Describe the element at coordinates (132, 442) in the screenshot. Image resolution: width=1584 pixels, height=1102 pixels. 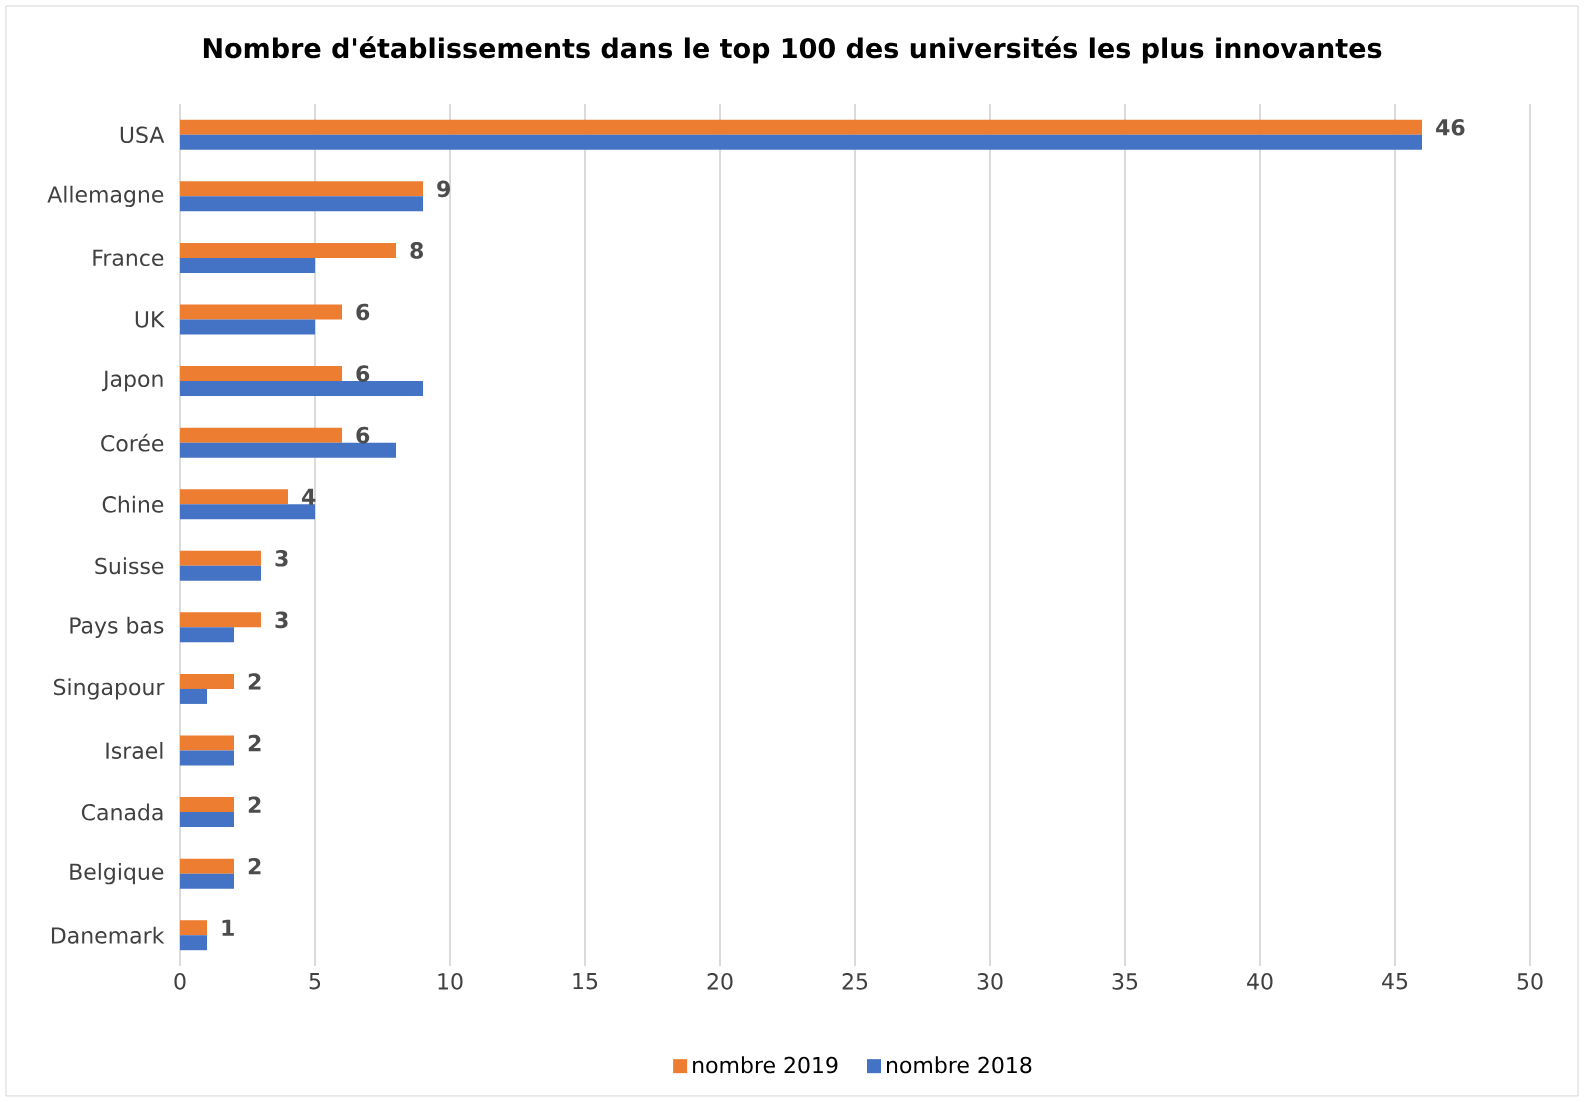
I see `y-tick-label: Corée` at that location.